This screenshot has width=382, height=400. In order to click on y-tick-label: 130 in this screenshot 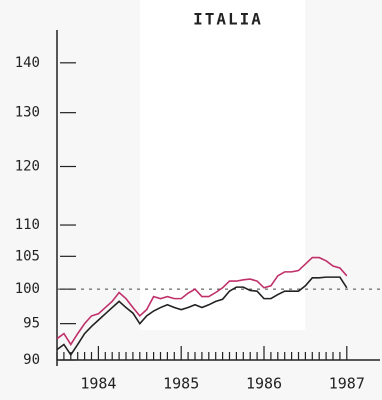, I will do `click(27, 113)`.